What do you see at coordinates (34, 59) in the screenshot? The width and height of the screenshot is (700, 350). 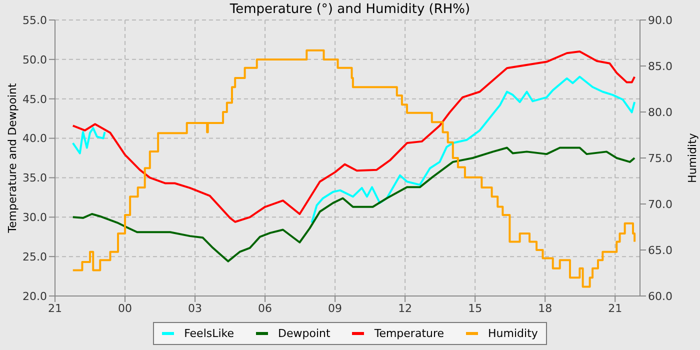 I see `y-tick-label: 50.0` at bounding box center [34, 59].